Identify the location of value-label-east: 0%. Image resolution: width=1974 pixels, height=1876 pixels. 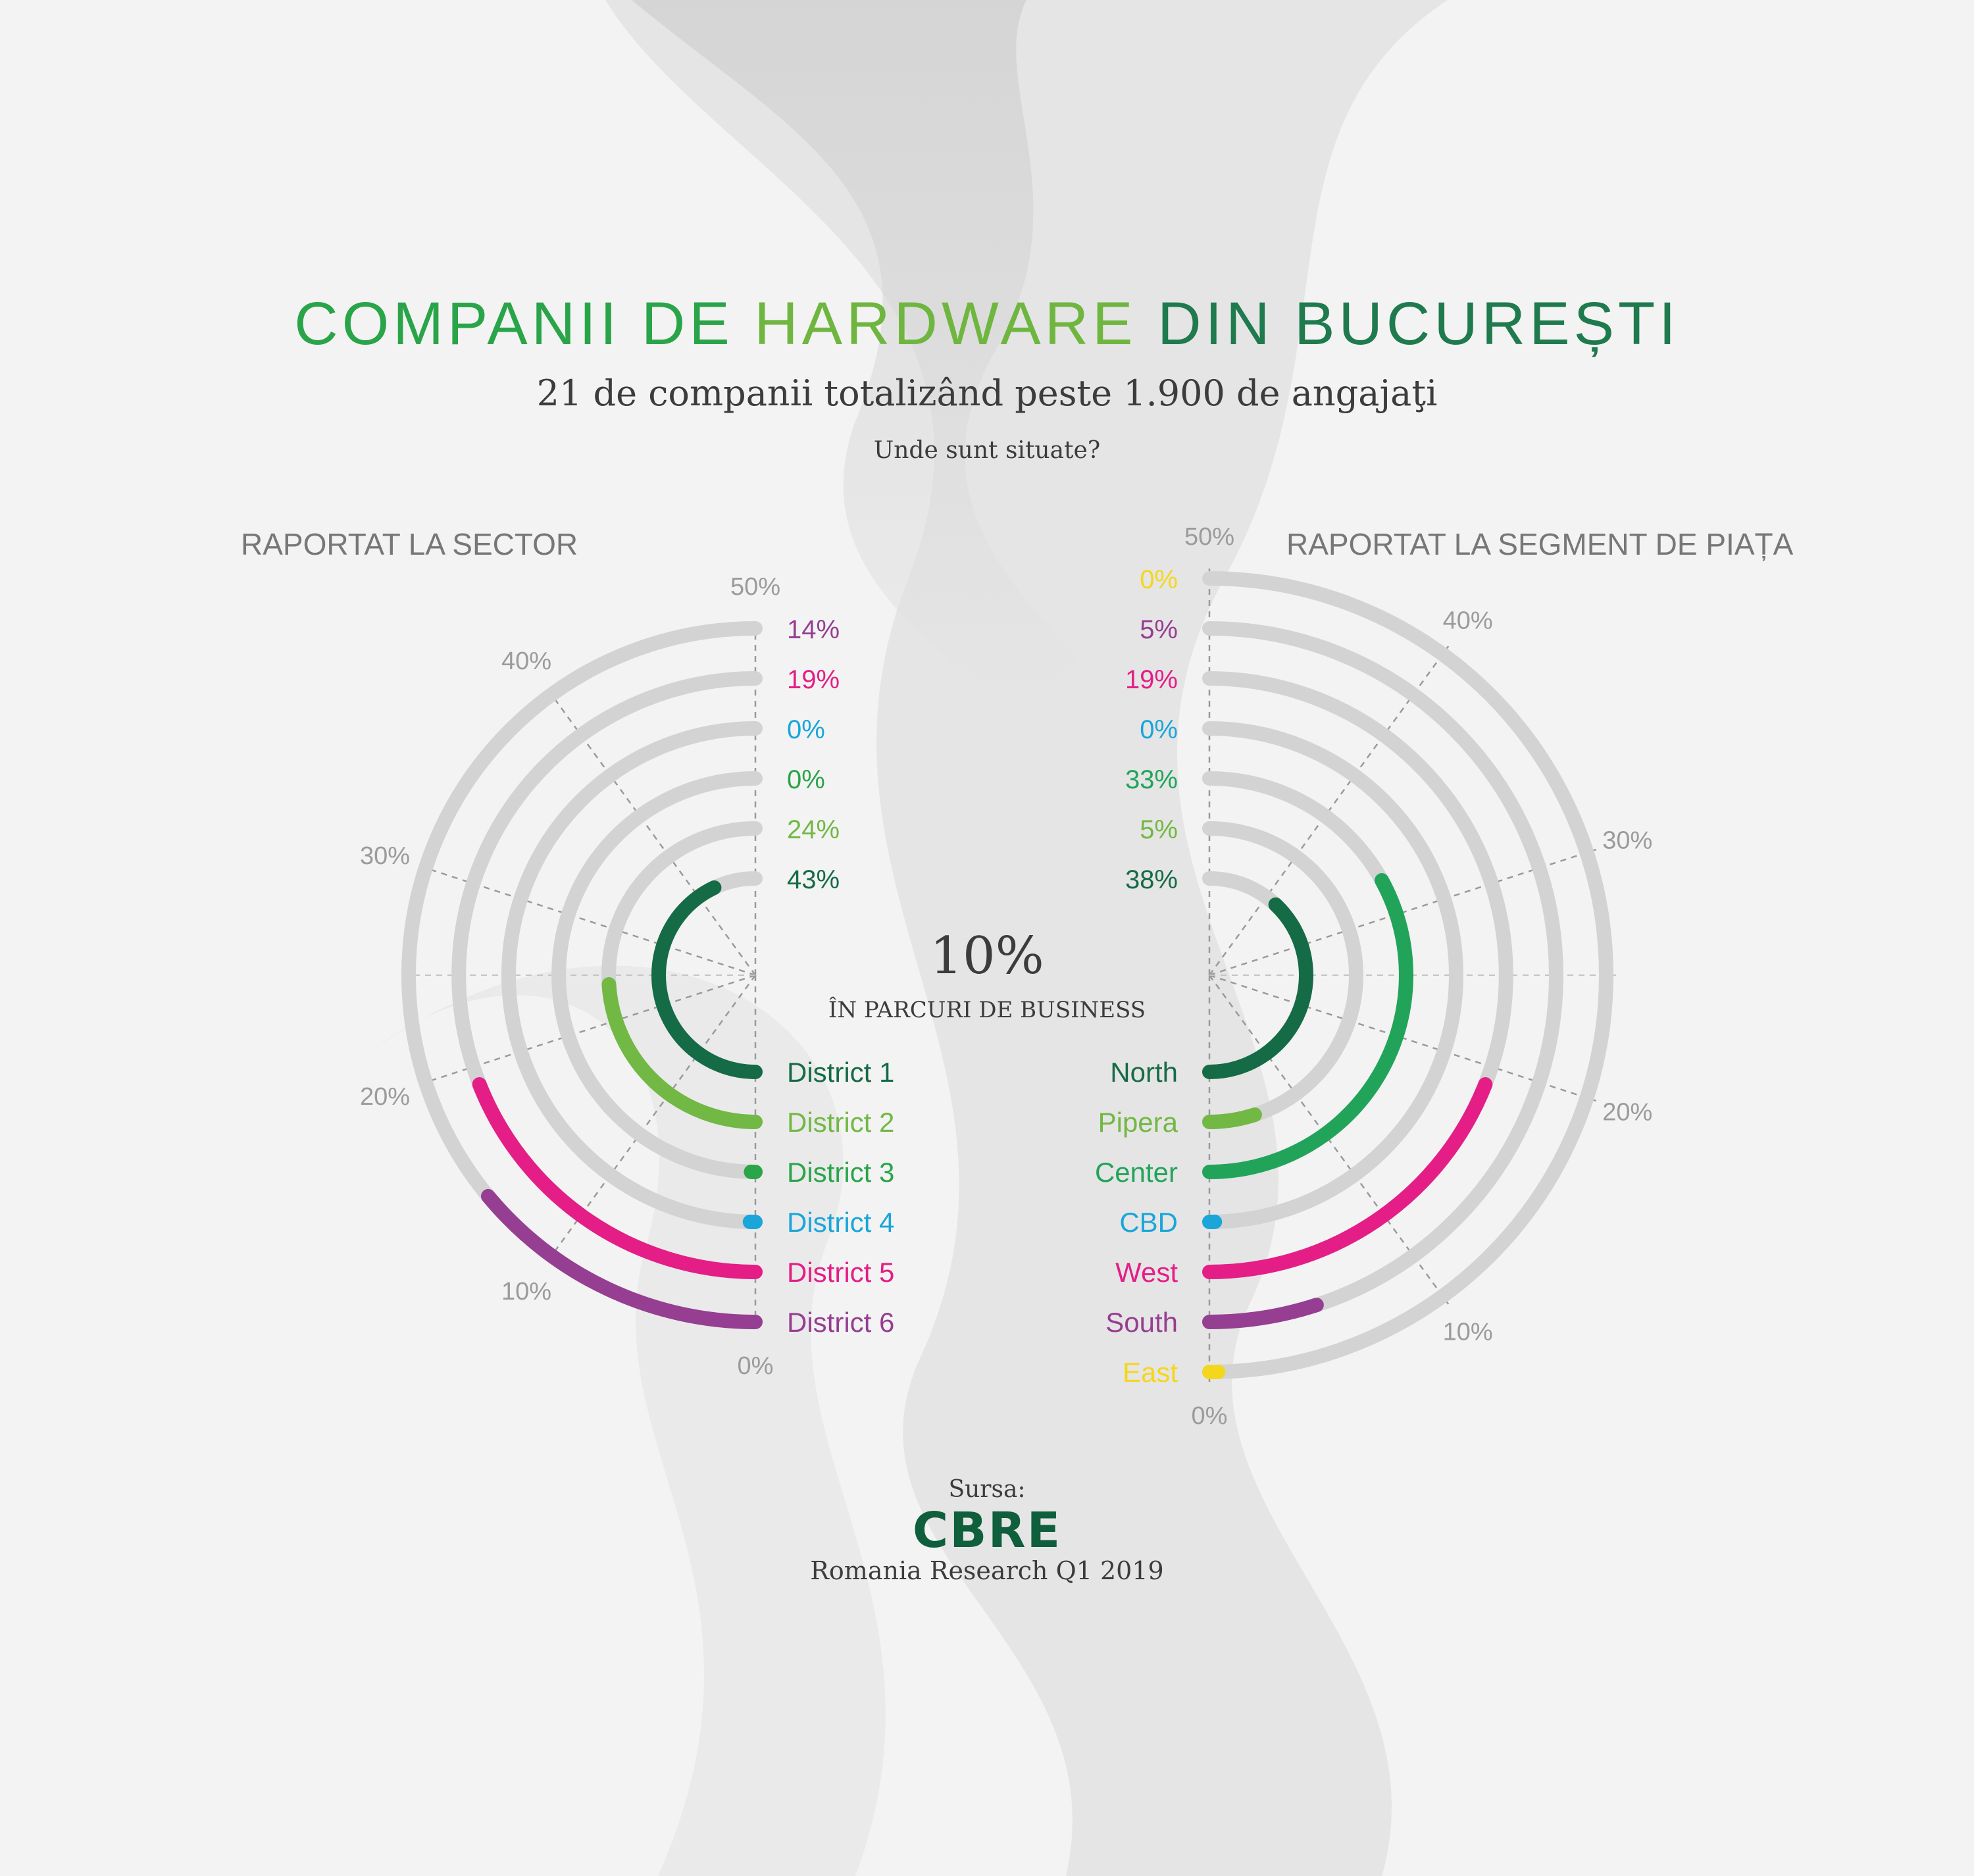
(1159, 579).